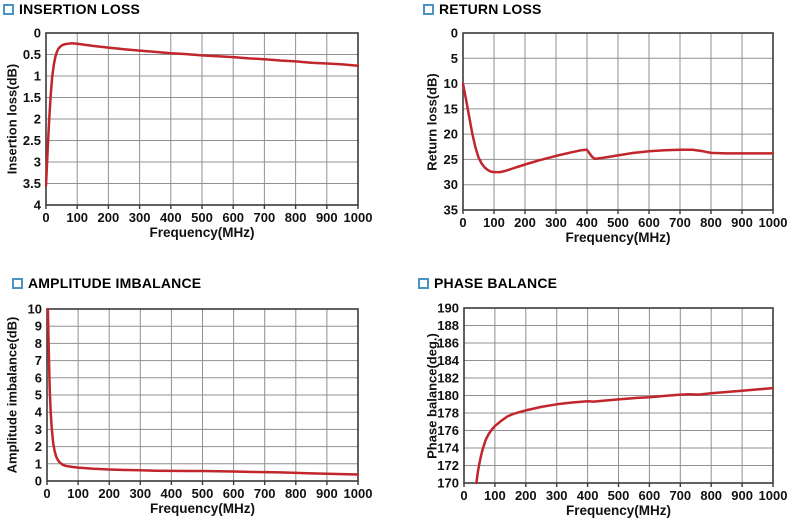  Describe the element at coordinates (38, 377) in the screenshot. I see `svg-text: 6` at that location.